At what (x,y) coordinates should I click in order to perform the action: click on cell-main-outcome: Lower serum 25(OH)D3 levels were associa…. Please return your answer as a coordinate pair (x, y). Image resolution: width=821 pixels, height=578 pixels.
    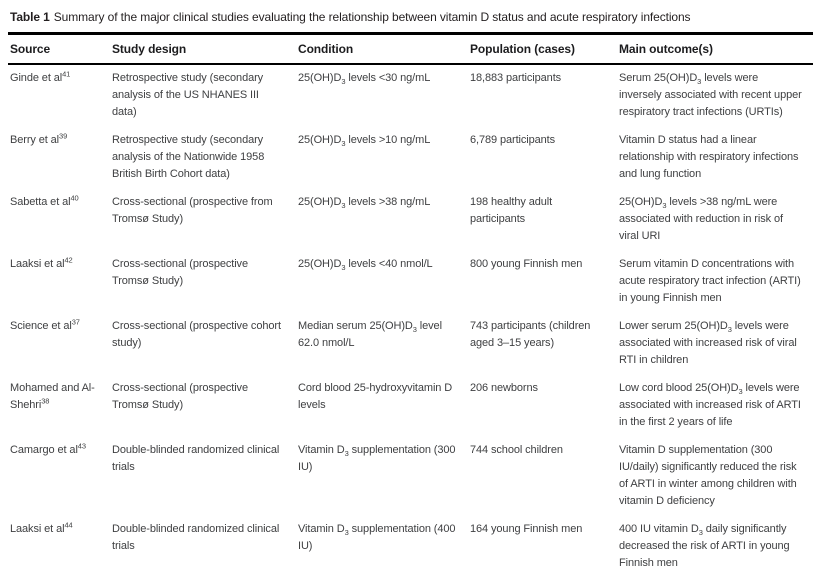
    Looking at the image, I should click on (708, 343).